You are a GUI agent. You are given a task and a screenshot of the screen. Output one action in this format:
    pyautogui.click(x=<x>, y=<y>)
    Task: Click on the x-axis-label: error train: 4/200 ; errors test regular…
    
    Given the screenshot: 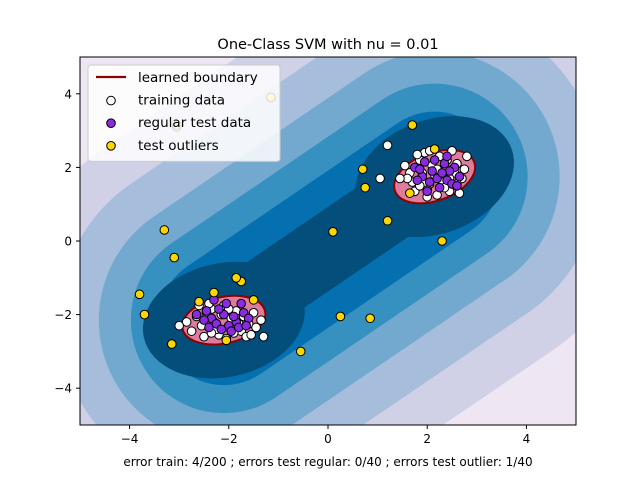 What is the action you would take?
    pyautogui.click(x=327, y=462)
    